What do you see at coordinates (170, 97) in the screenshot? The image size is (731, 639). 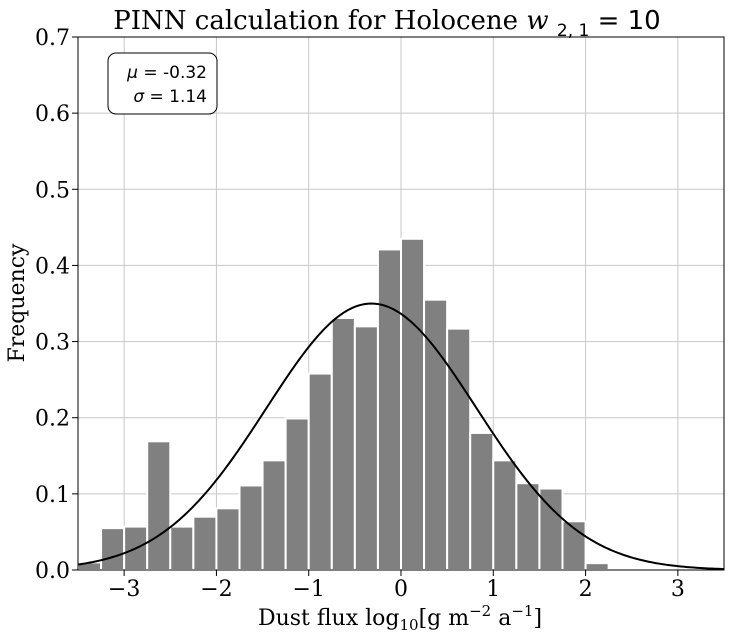 I see `annotation-sigma: σ = 1.14` at bounding box center [170, 97].